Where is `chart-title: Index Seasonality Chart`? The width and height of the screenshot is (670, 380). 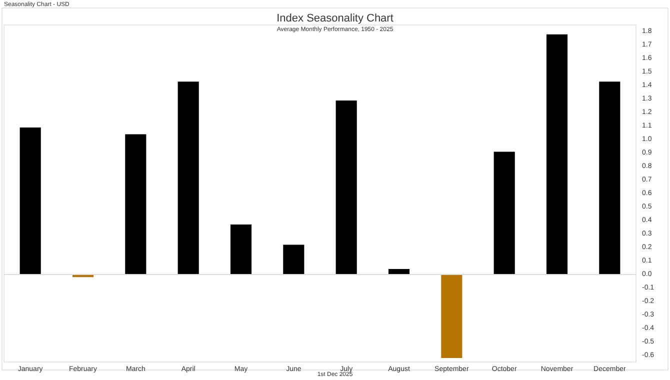 chart-title: Index Seasonality Chart is located at coordinates (335, 18).